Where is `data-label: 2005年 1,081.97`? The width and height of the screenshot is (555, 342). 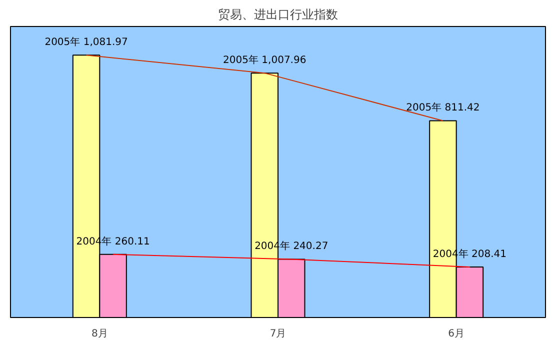
data-label: 2005年 1,081.97 is located at coordinates (86, 42).